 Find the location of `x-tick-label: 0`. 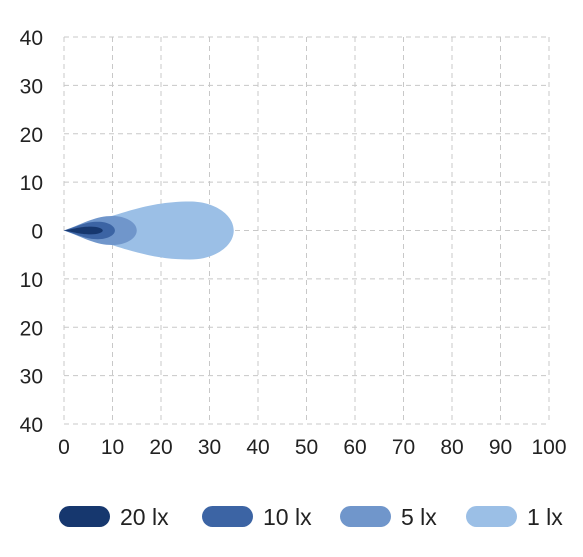

x-tick-label: 0 is located at coordinates (64, 447).